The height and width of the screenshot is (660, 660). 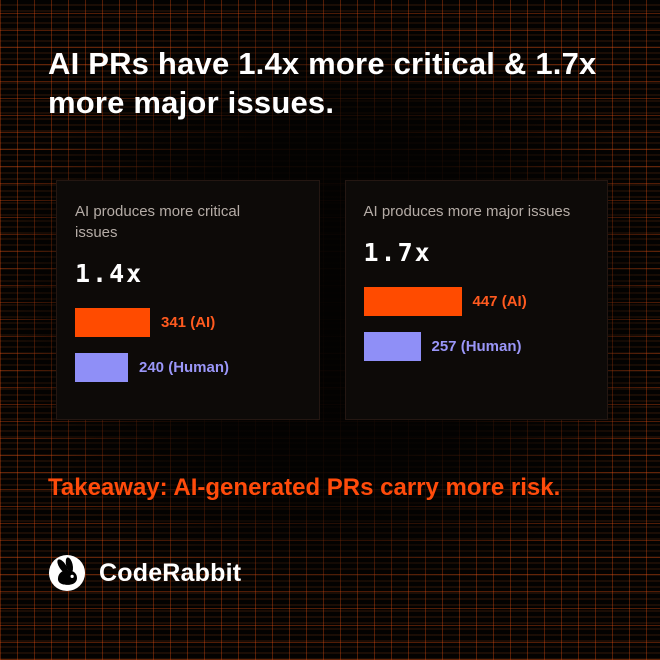 What do you see at coordinates (499, 302) in the screenshot?
I see `ai-bar-label: 447 (AI)` at bounding box center [499, 302].